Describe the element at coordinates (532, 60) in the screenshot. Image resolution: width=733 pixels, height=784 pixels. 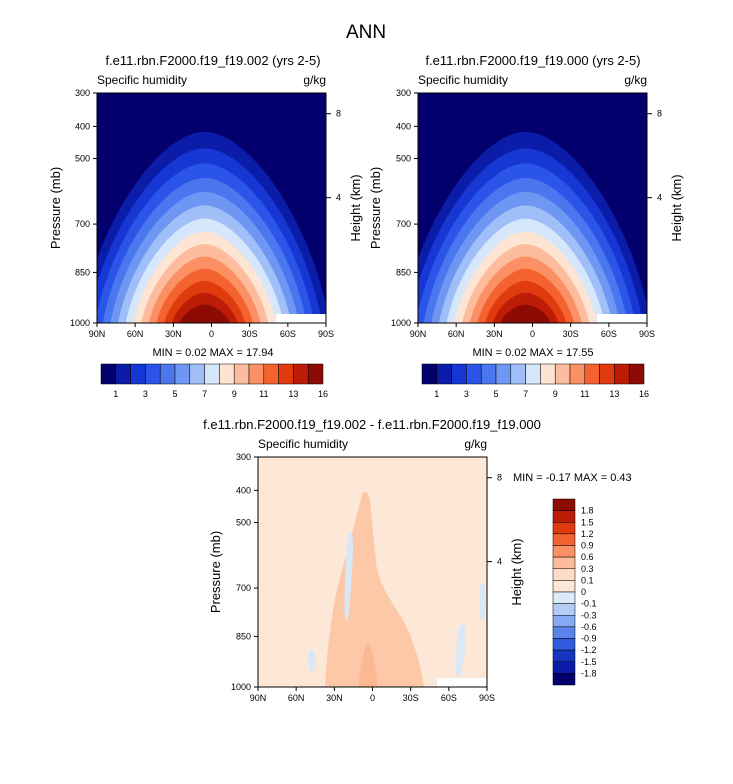
I see `panel-2-title: f.e11.rbn.F2000.f19_f19.000 (yrs 2-5)` at that location.